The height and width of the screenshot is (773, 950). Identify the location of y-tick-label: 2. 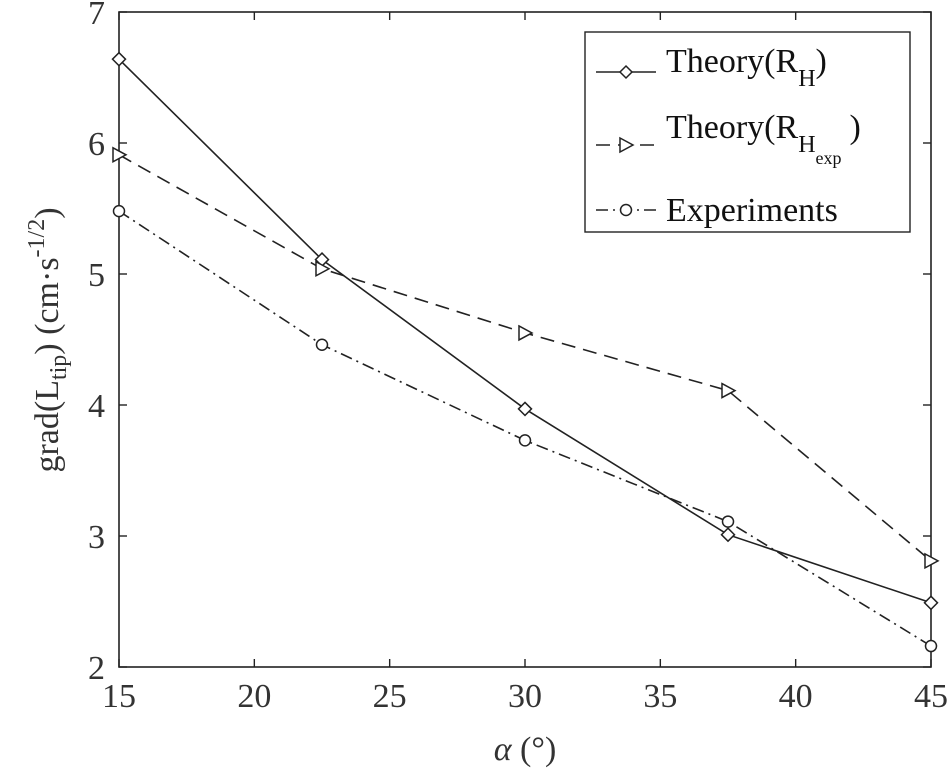
(96, 668).